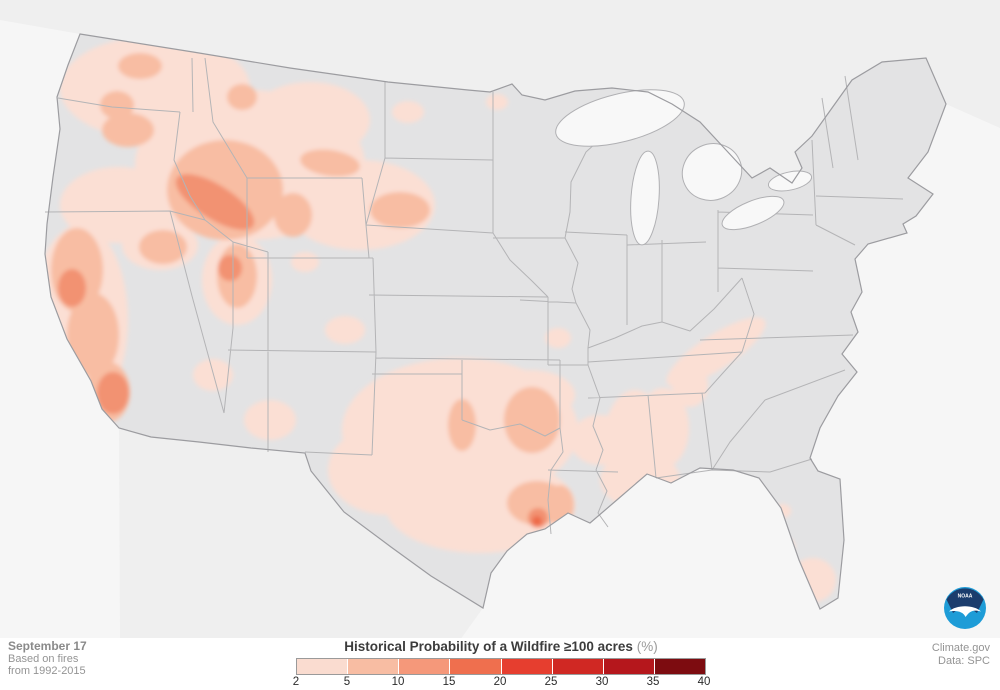 The width and height of the screenshot is (1000, 690). I want to click on lake-superior, so click(620, 118).